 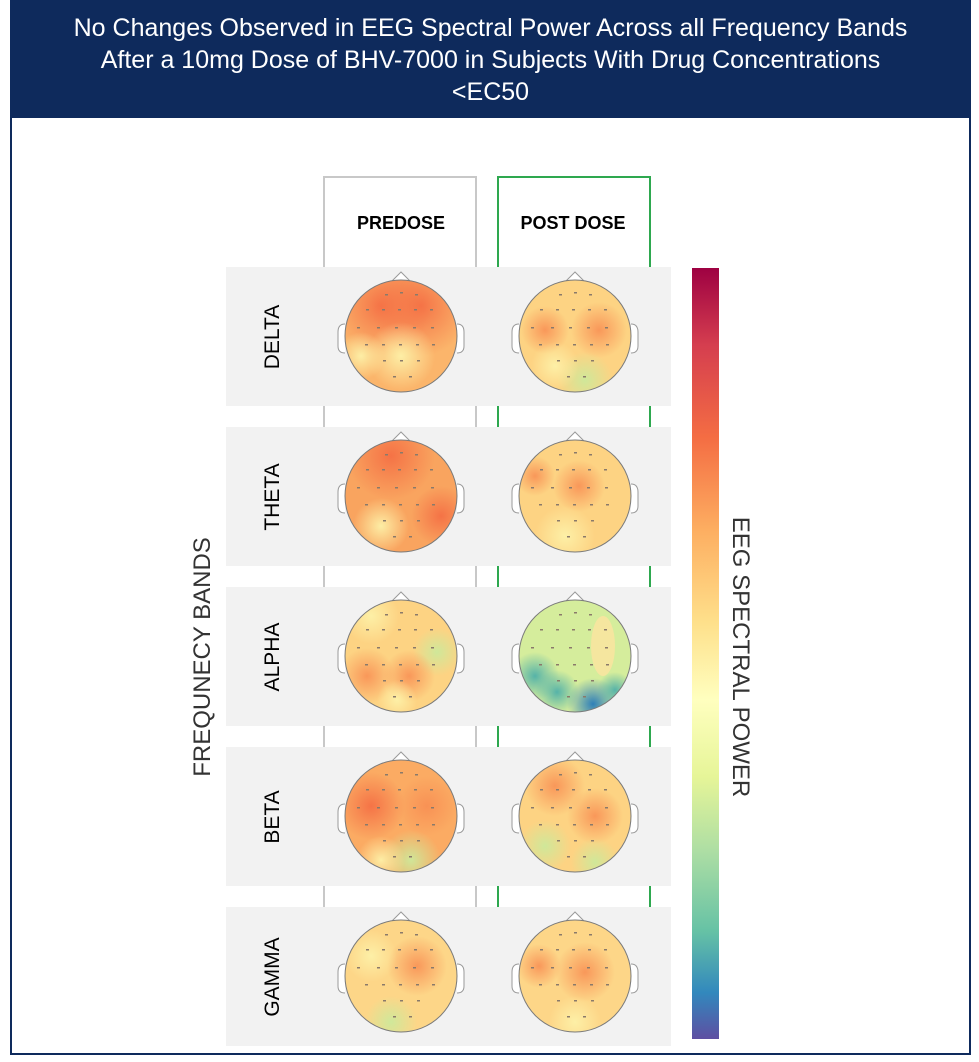 I want to click on colorbar-label: EEG SPECTRAL POWER, so click(x=740, y=657).